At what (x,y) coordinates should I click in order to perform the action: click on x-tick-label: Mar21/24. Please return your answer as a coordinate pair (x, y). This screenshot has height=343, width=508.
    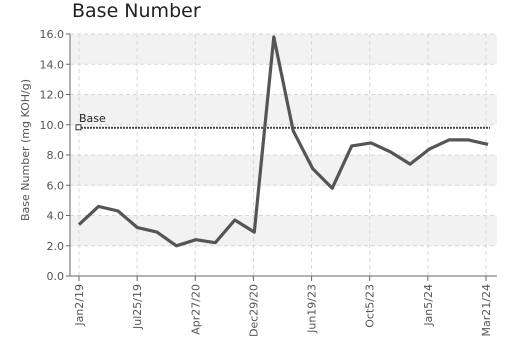
    Looking at the image, I should click on (486, 310).